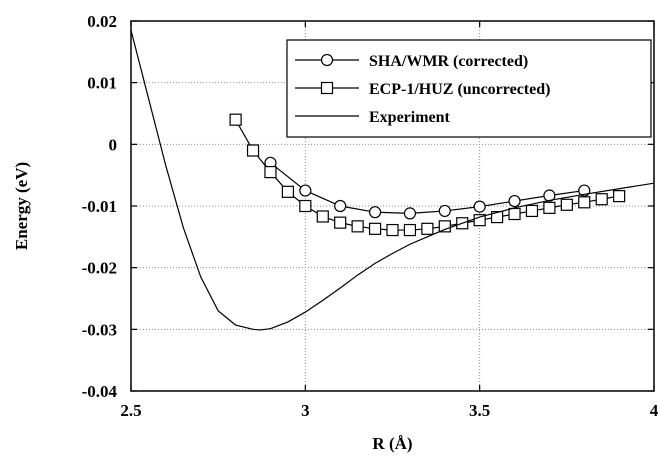  What do you see at coordinates (99, 206) in the screenshot?
I see `y-tick-label: -0.01` at bounding box center [99, 206].